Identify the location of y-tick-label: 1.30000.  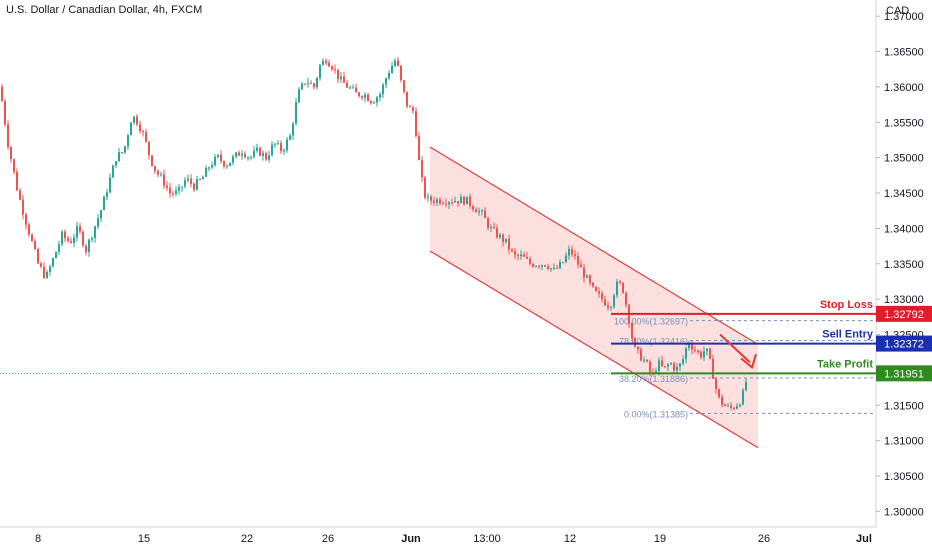
(904, 512).